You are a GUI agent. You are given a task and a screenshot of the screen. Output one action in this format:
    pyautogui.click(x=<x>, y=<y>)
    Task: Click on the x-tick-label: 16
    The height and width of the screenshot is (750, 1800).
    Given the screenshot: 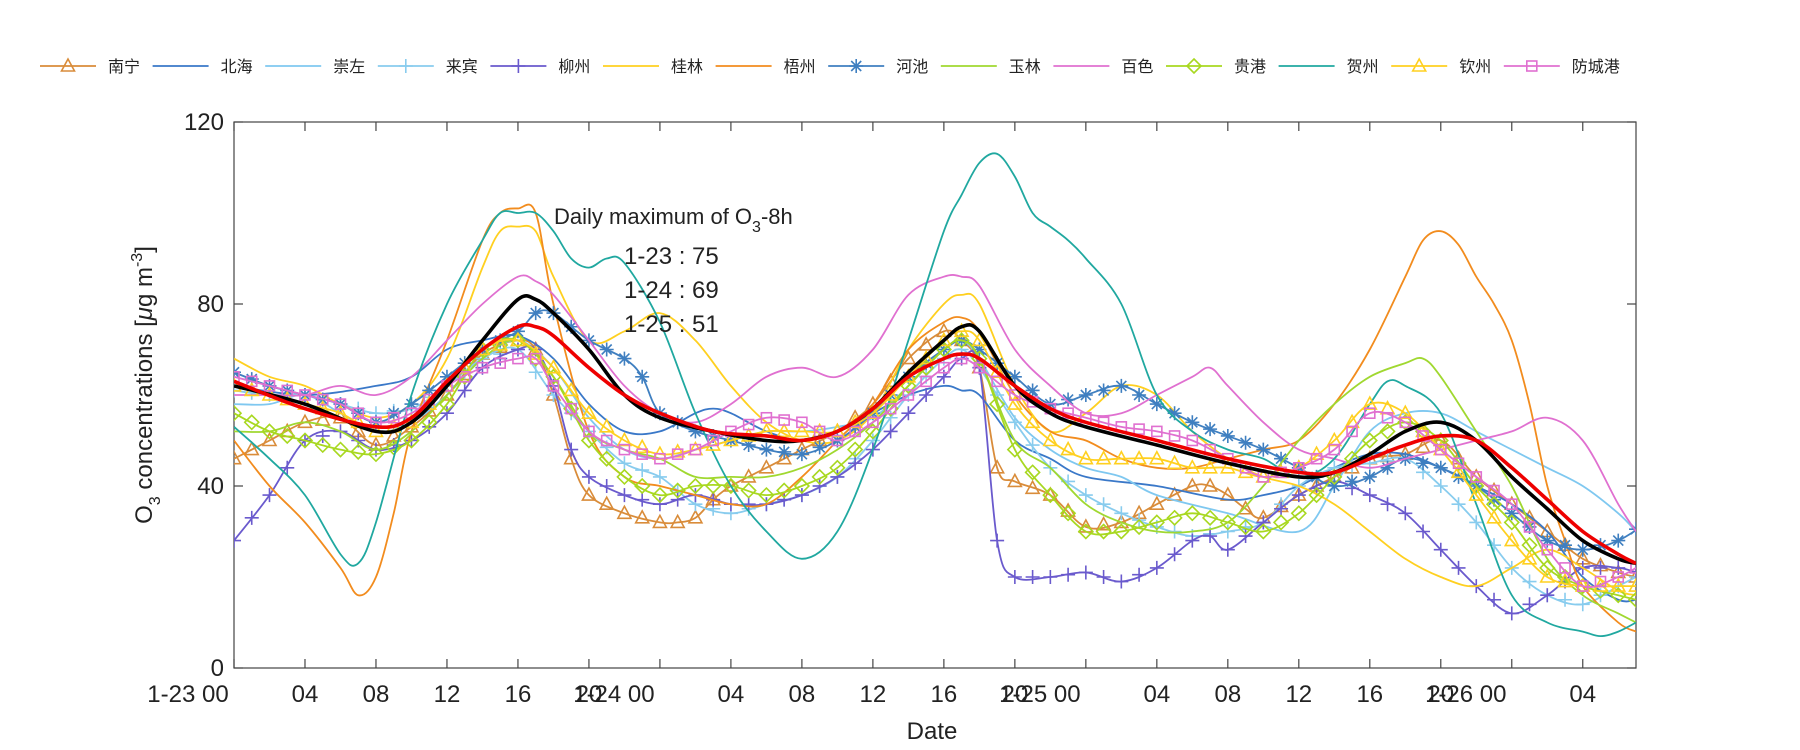 What is the action you would take?
    pyautogui.click(x=518, y=694)
    